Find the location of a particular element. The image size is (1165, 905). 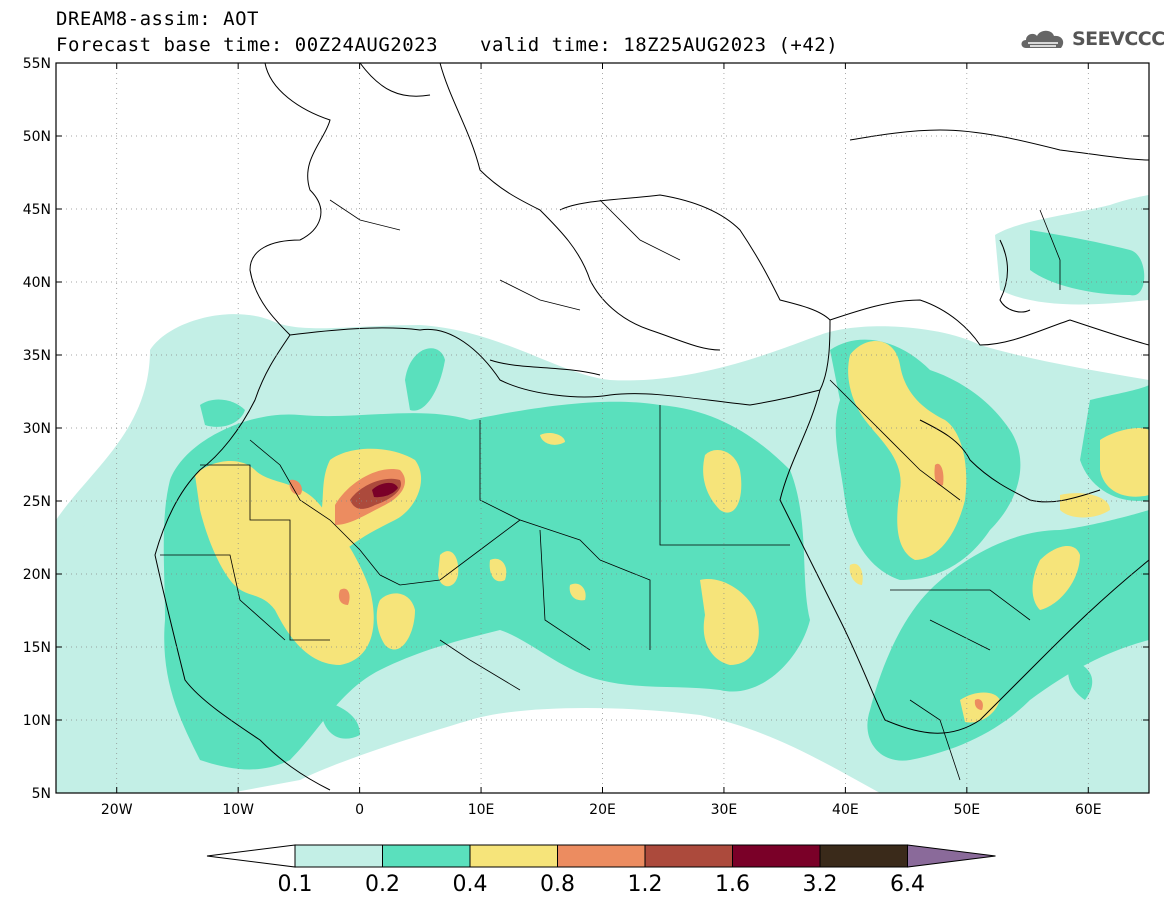

lon-label: 60E is located at coordinates (1088, 810).